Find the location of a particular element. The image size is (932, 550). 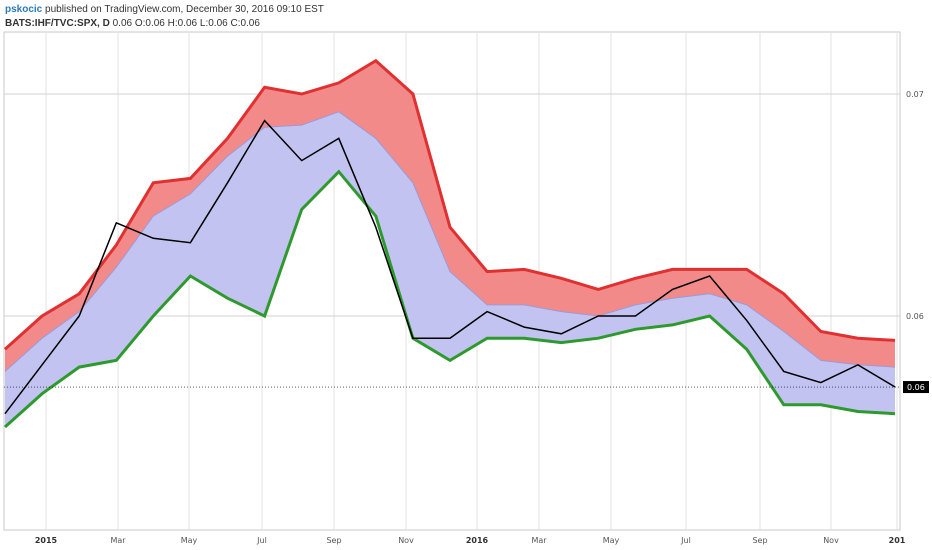

author-link: pskocic is located at coordinates (24, 9).